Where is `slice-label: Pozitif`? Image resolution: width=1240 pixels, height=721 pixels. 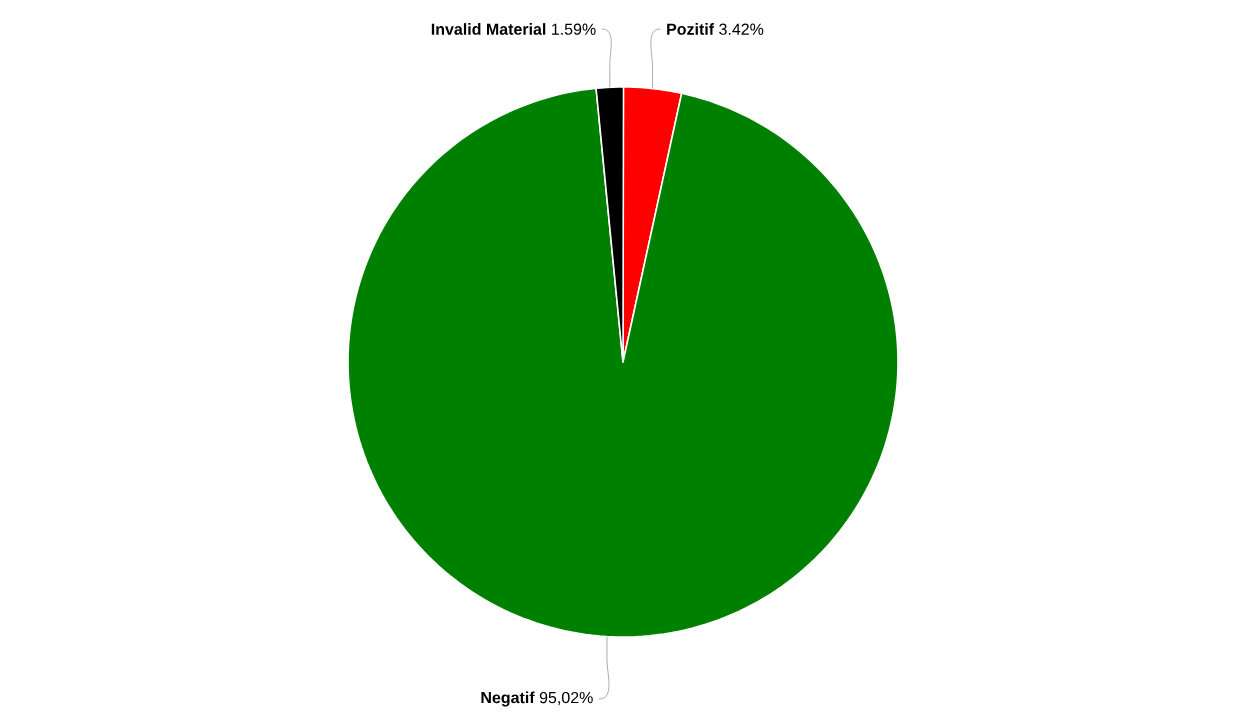
slice-label: Pozitif is located at coordinates (691, 29).